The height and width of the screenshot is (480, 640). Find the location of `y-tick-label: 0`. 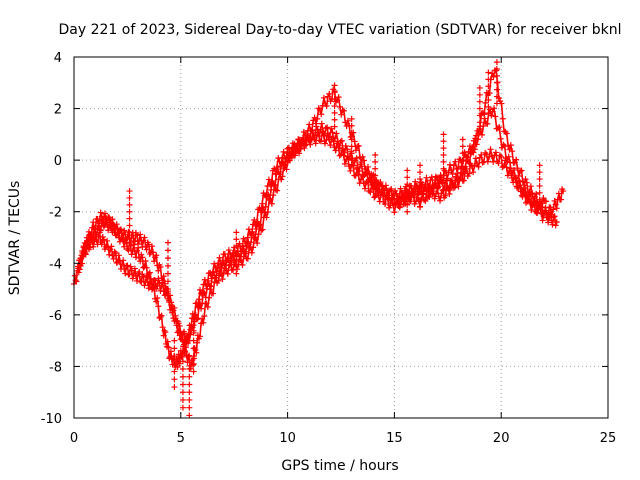

y-tick-label: 0 is located at coordinates (58, 161).